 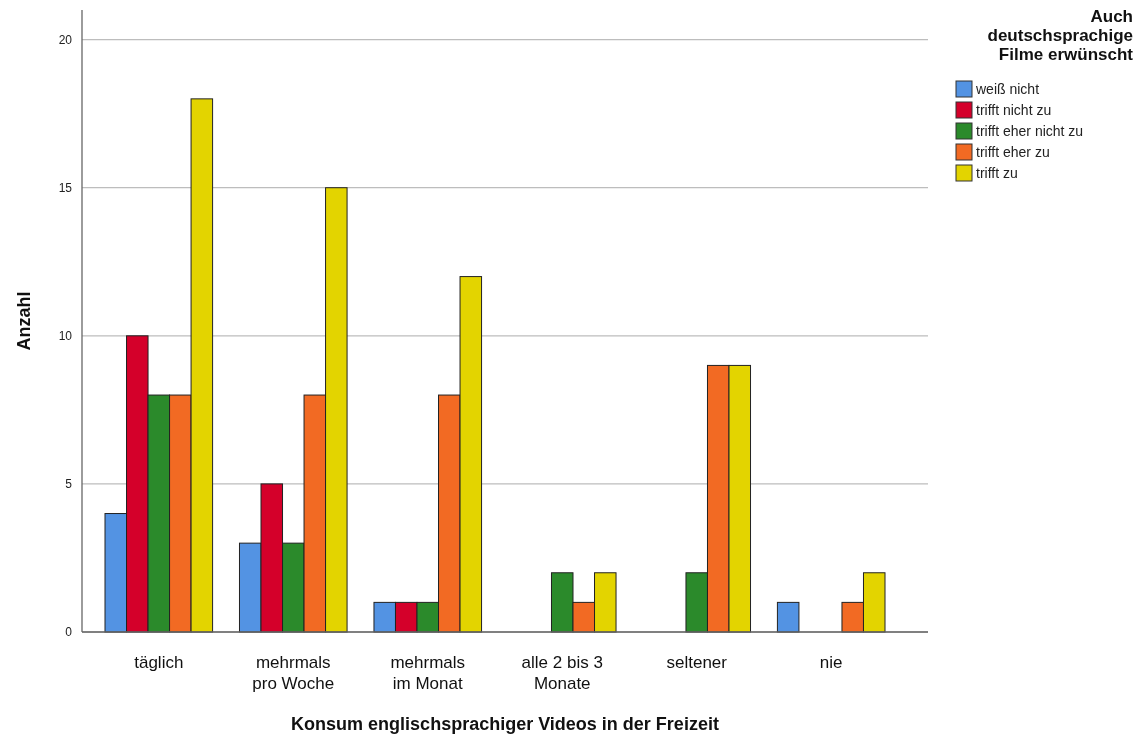 What do you see at coordinates (293, 673) in the screenshot?
I see `x-tick-label: mehrmals pro Woche` at bounding box center [293, 673].